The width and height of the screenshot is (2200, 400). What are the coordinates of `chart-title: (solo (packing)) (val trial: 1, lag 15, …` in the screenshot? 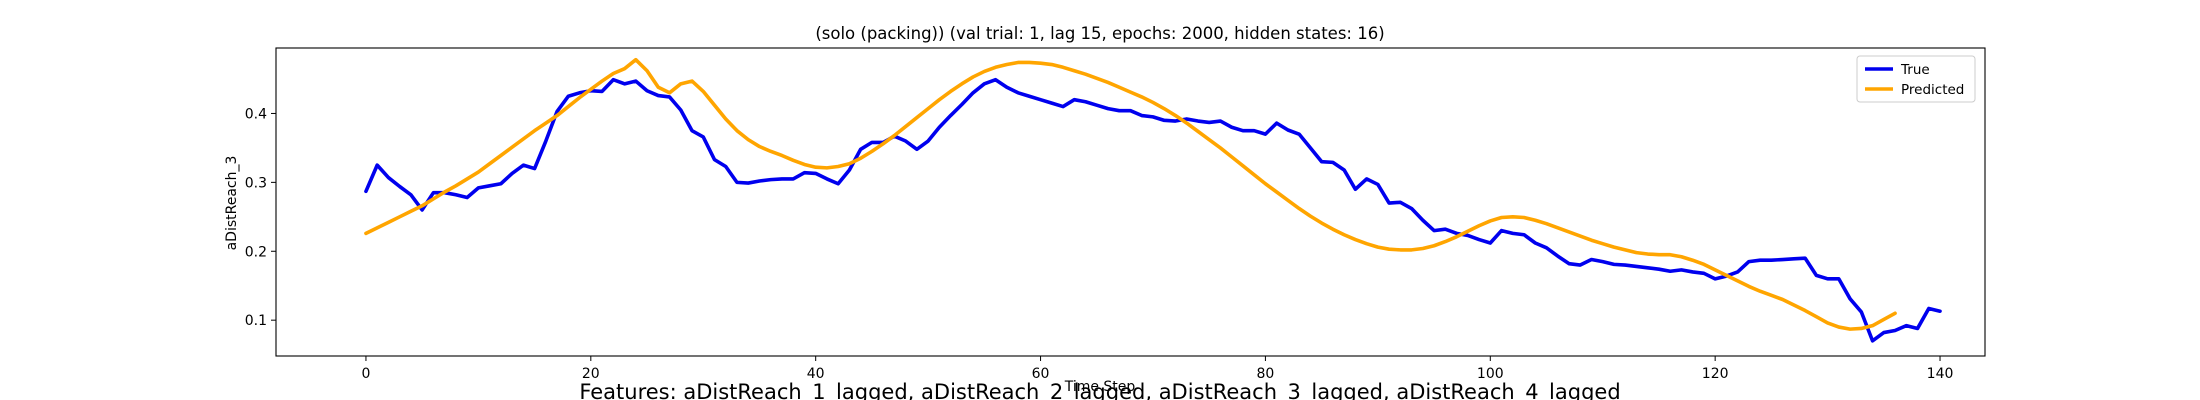 It's located at (1099, 33).